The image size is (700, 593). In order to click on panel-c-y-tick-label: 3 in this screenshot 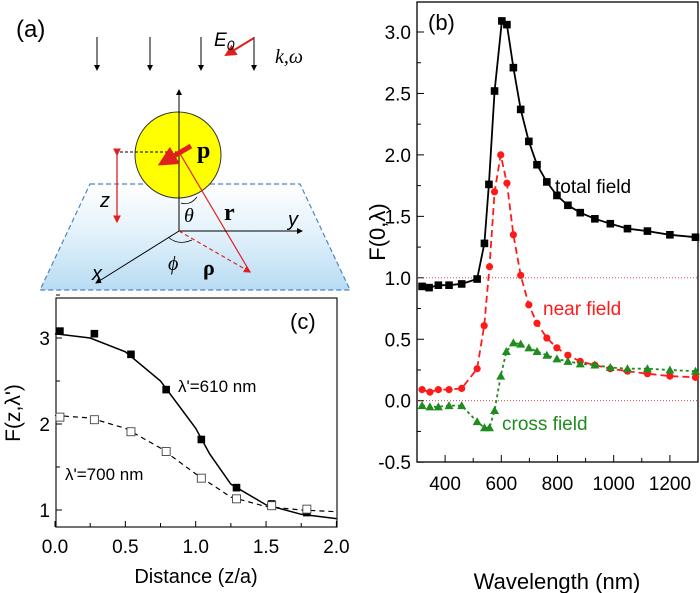, I will do `click(44, 339)`.